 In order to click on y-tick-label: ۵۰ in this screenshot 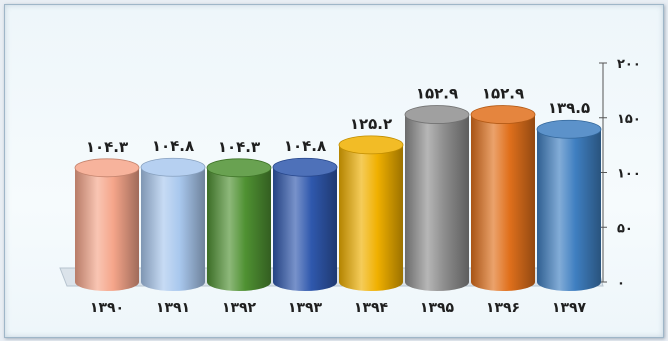, I will do `click(625, 228)`.